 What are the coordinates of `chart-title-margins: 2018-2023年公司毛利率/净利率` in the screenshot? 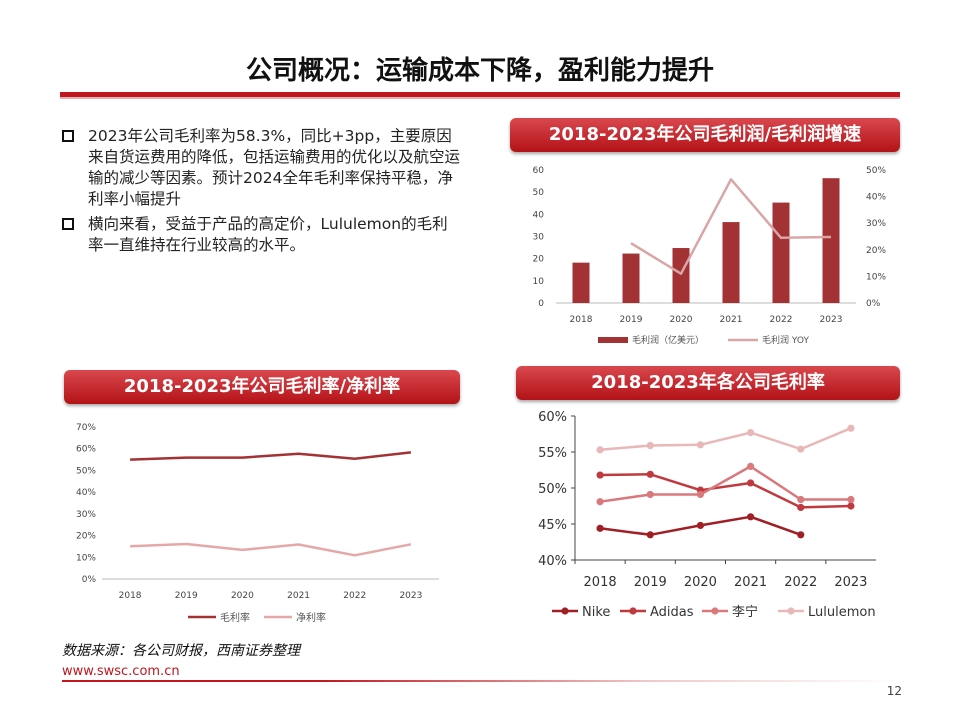 It's located at (262, 387).